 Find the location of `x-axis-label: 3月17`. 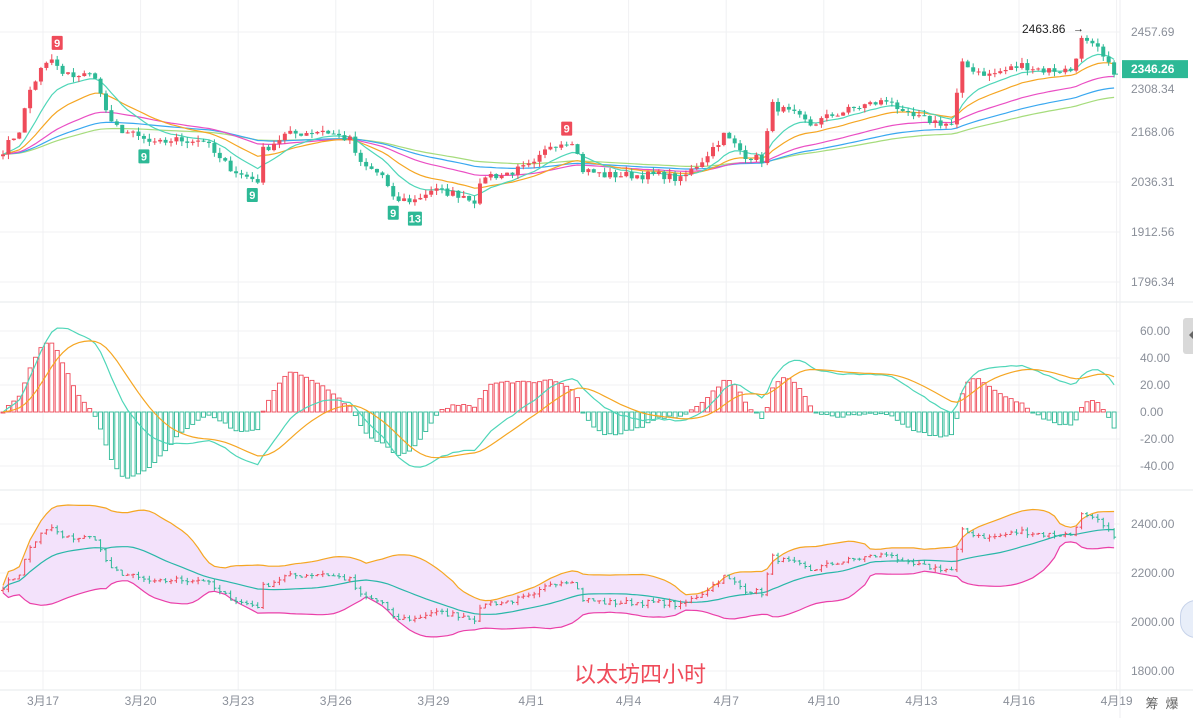

x-axis-label: 3月17 is located at coordinates (43, 701).